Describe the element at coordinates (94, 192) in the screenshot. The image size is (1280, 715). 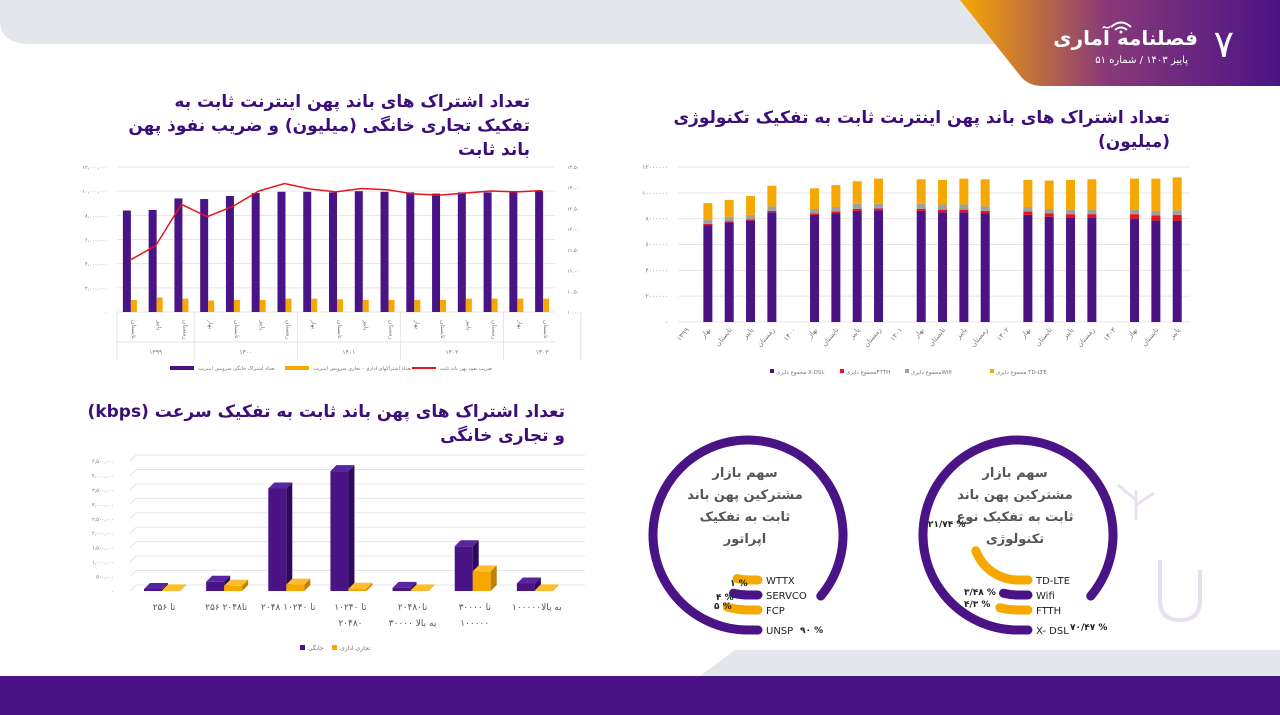
I see `y-tick-label: ۱۰,۰۰۰,۰۰۰` at that location.